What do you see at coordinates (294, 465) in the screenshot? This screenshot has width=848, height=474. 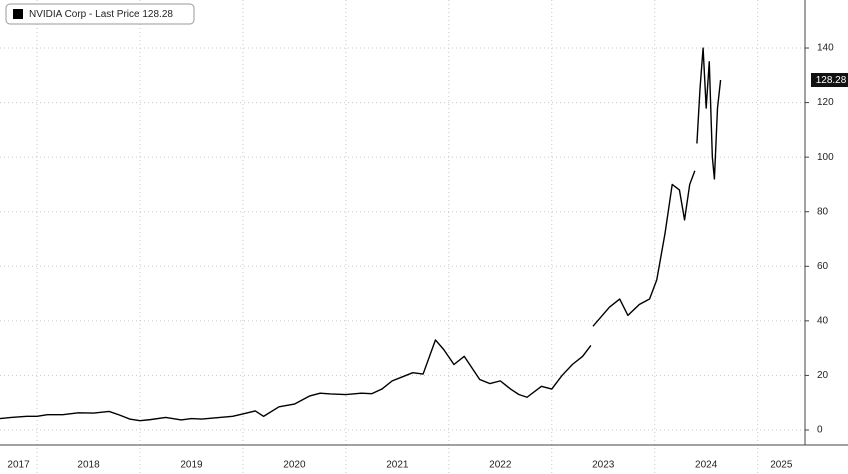 I see `x-tick-label: 2020` at bounding box center [294, 465].